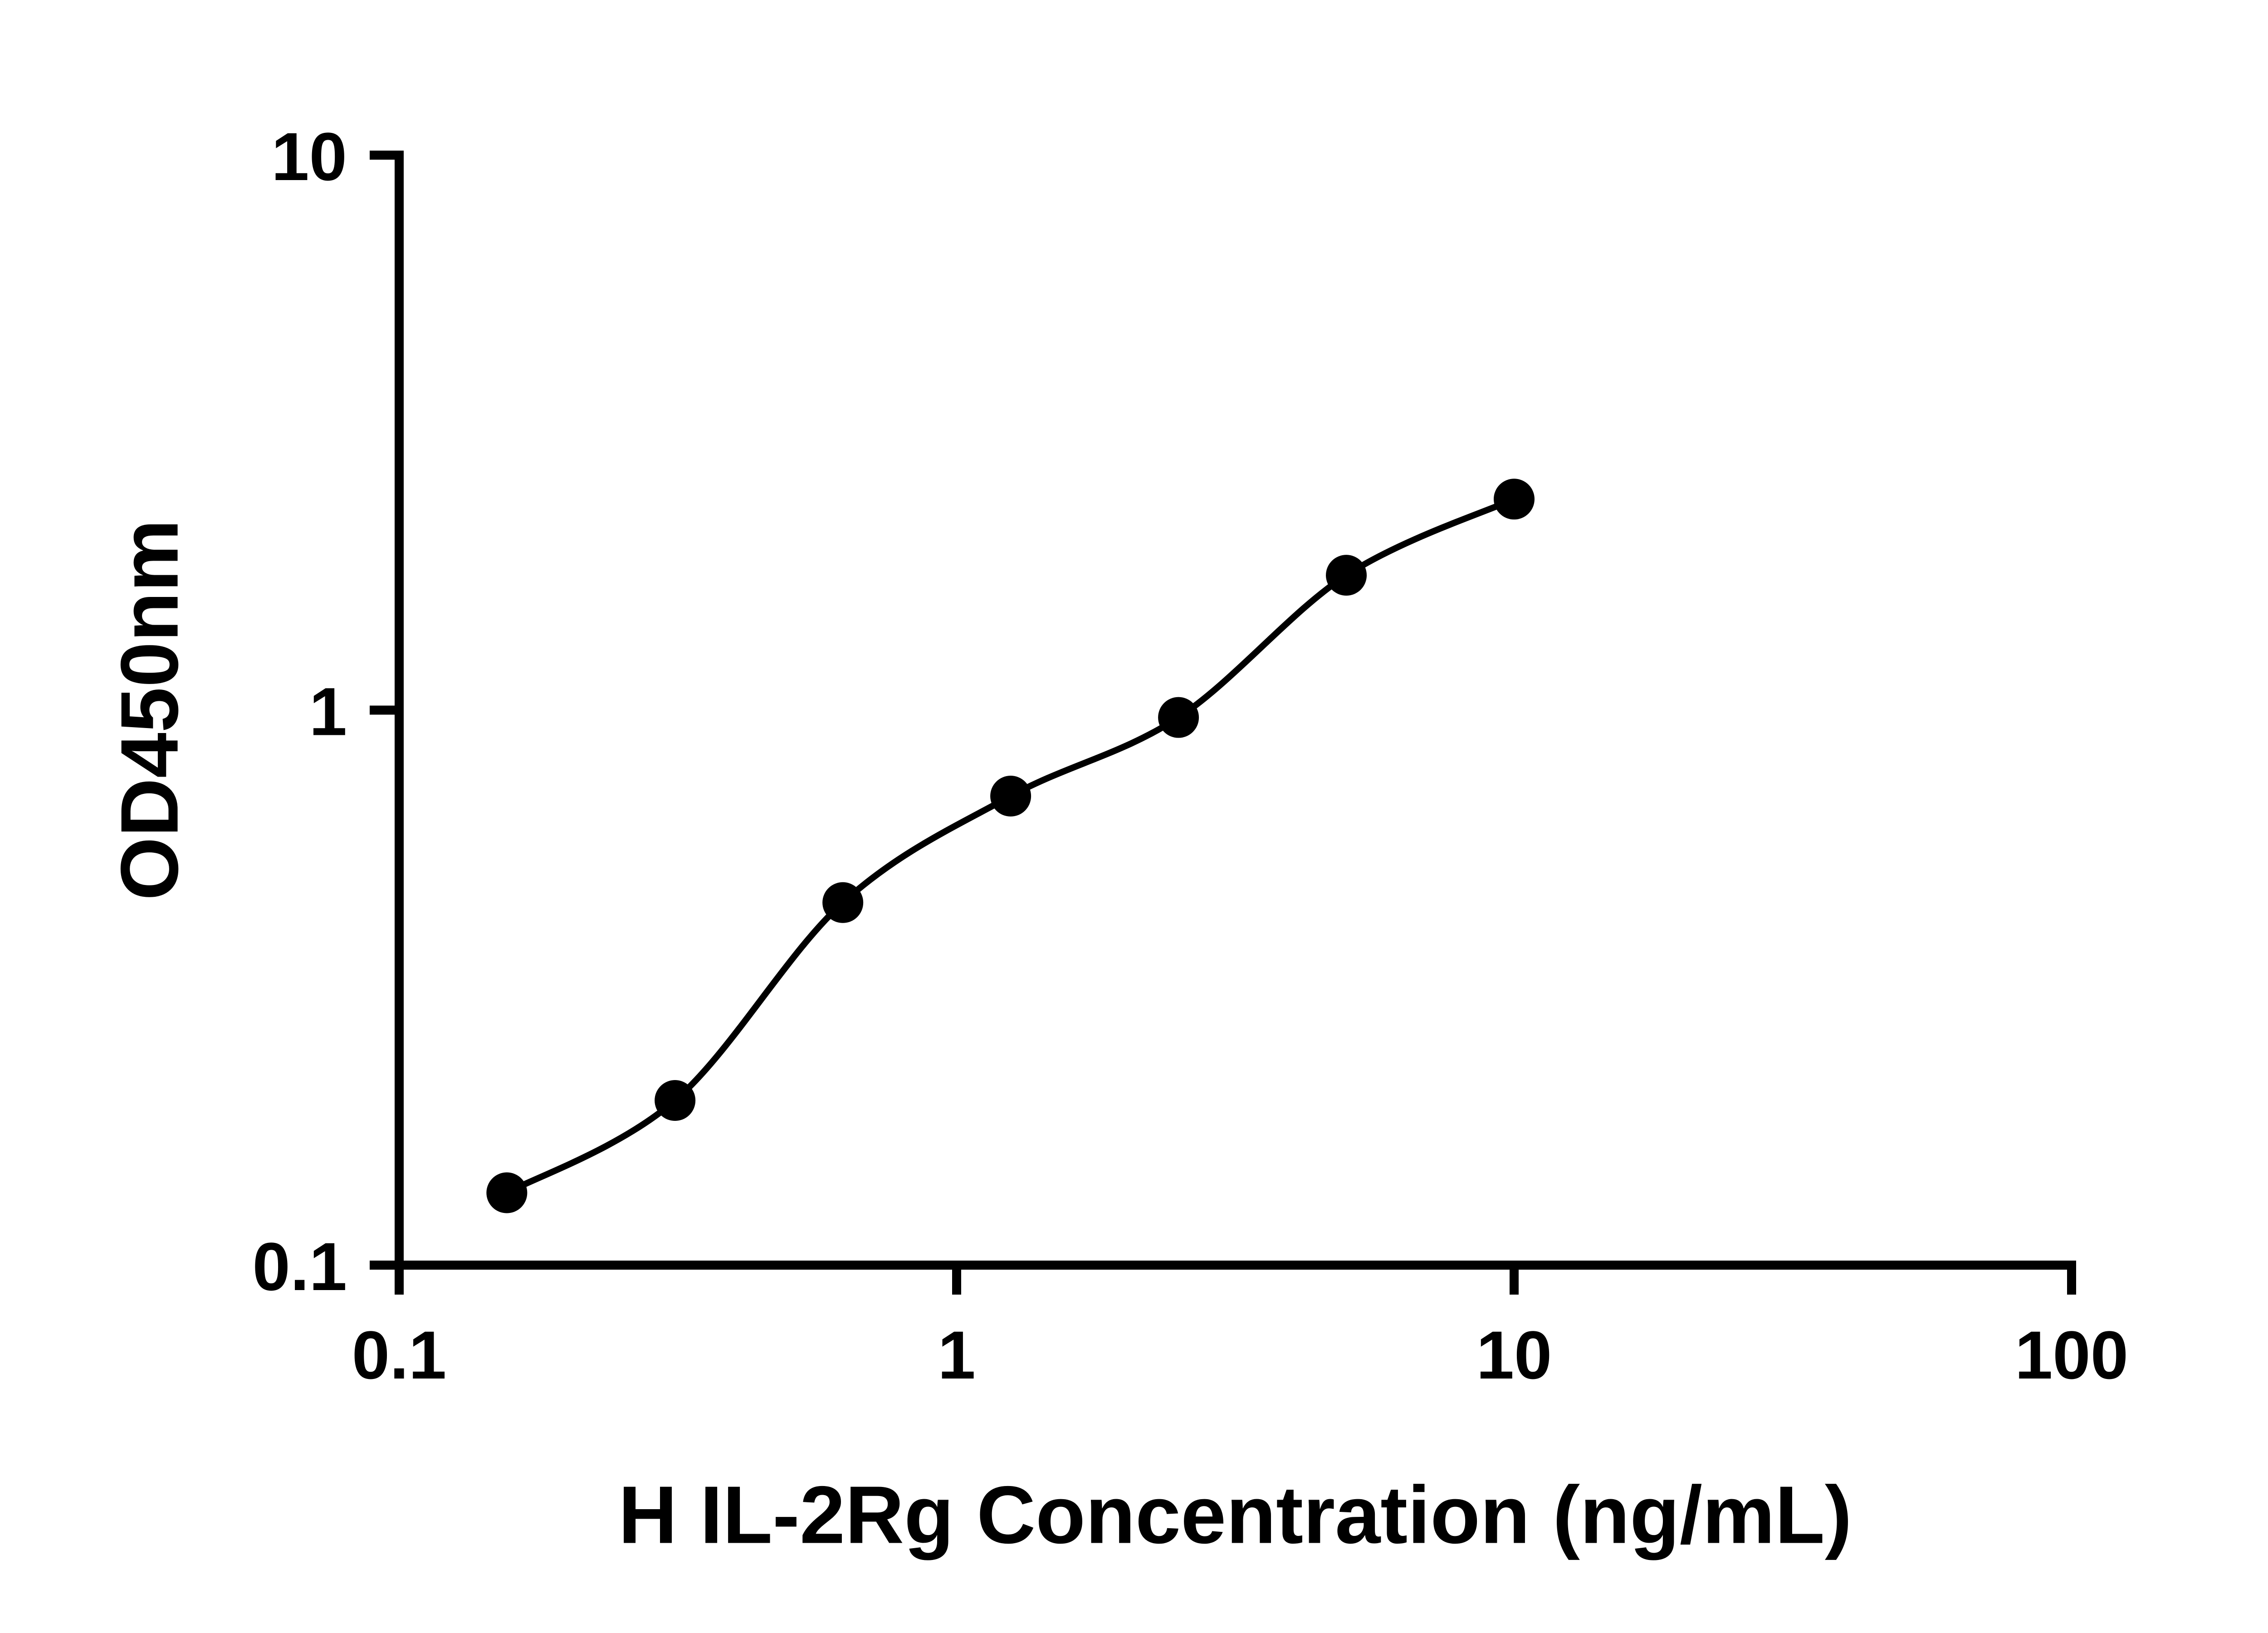 This screenshot has height=1633, width=2268. Describe the element at coordinates (400, 1355) in the screenshot. I see `x-tick-label: 0.1` at that location.